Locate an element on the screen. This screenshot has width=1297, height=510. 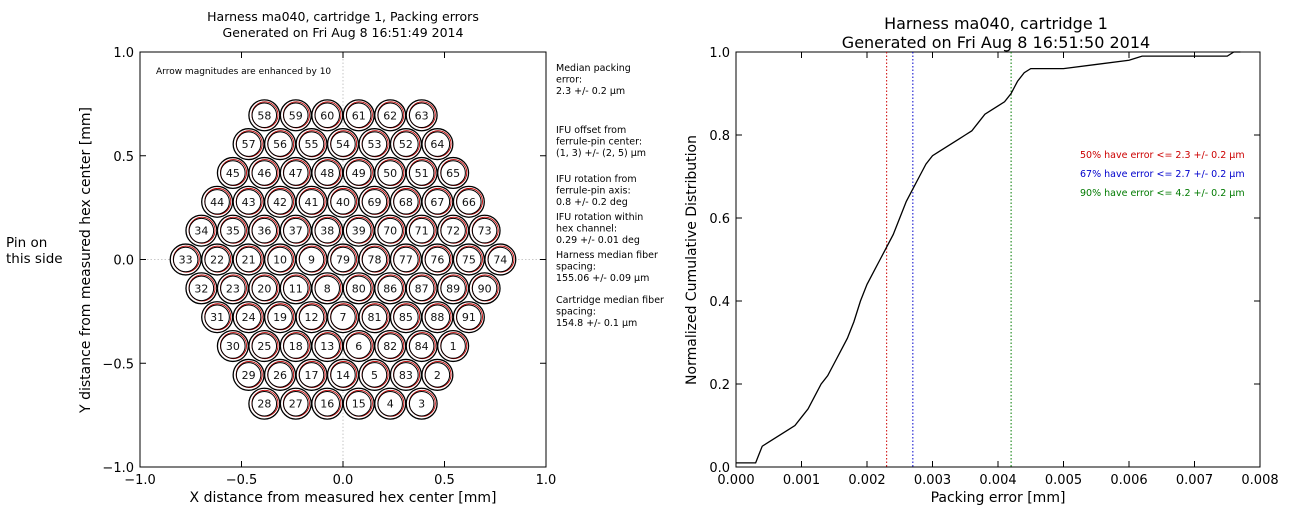
fiber-61: 61 is located at coordinates (358, 115).